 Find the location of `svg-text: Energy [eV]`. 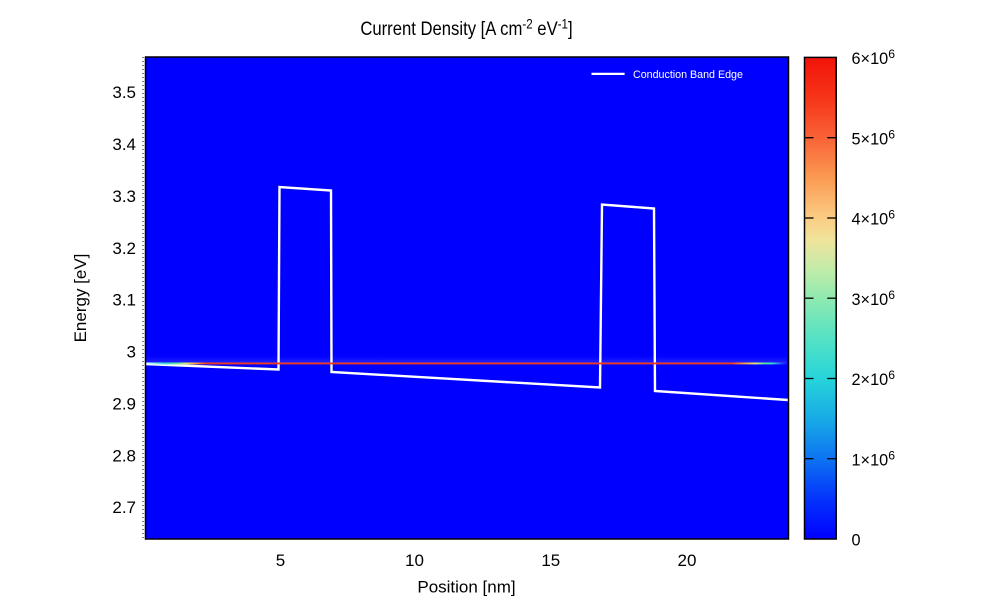

svg-text: Energy [eV] is located at coordinates (80, 298).